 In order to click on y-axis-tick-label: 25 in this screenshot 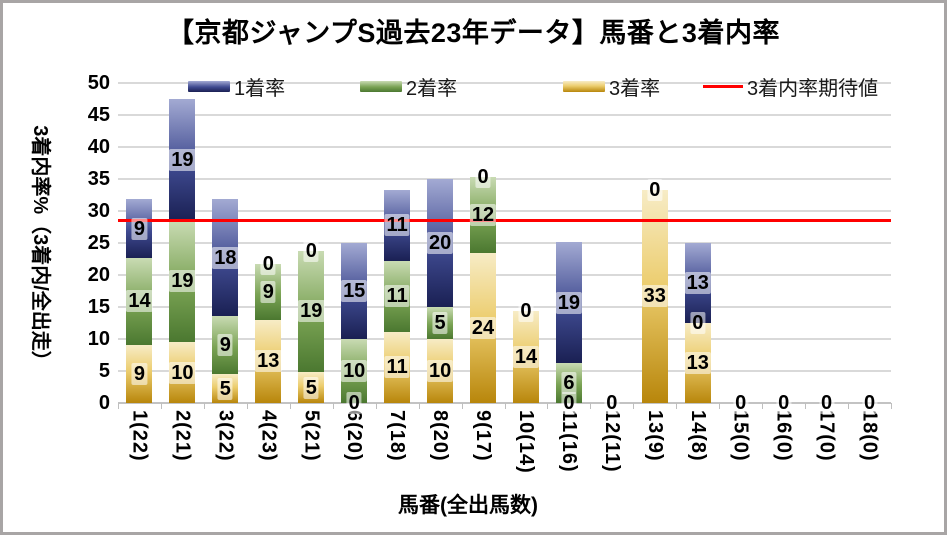, I will do `click(98, 243)`.